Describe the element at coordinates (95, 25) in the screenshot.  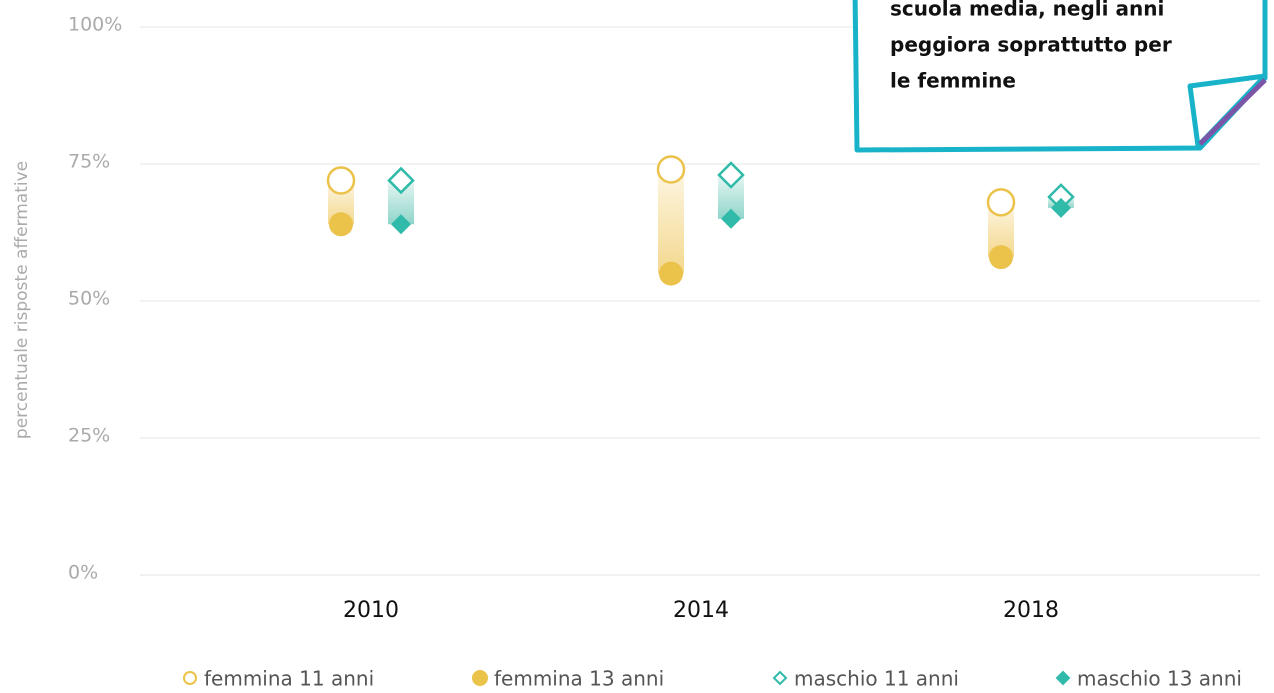
I see `y-tick-label: 100%` at that location.